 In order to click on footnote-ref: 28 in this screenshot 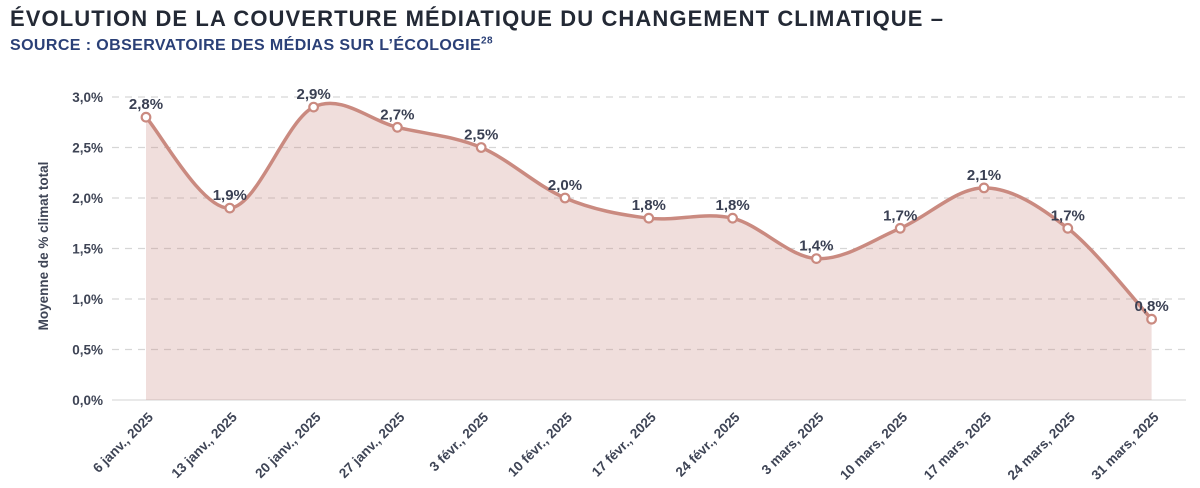, I will do `click(487, 41)`.